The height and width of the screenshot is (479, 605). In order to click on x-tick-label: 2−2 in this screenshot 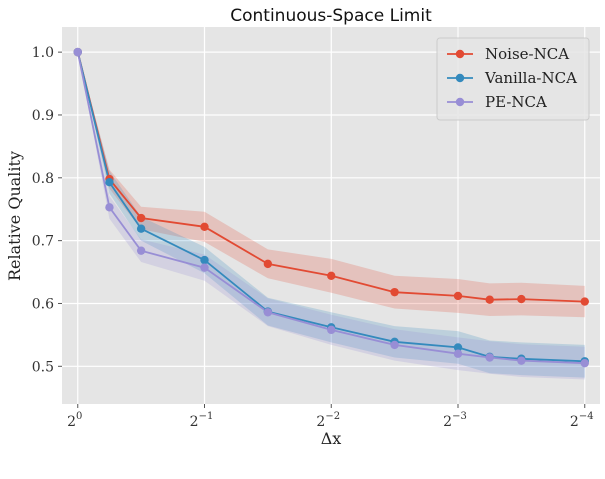, I will do `click(328, 420)`.